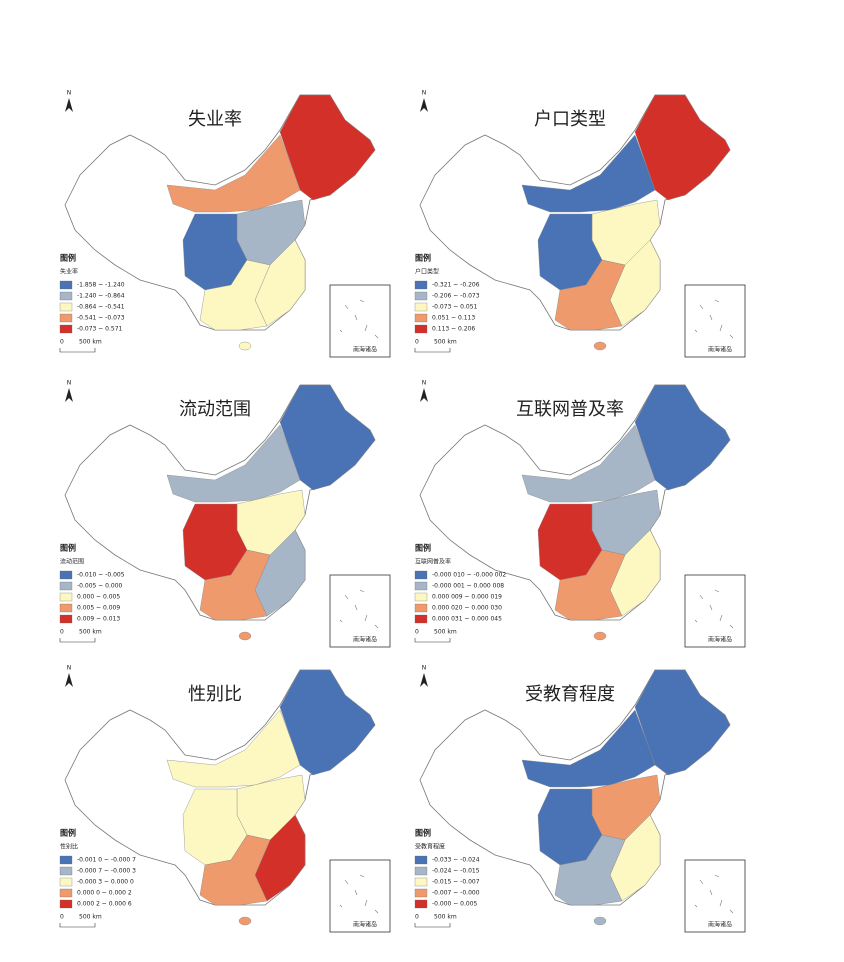  What do you see at coordinates (215, 694) in the screenshot?
I see `panel-title: 性别比` at bounding box center [215, 694].